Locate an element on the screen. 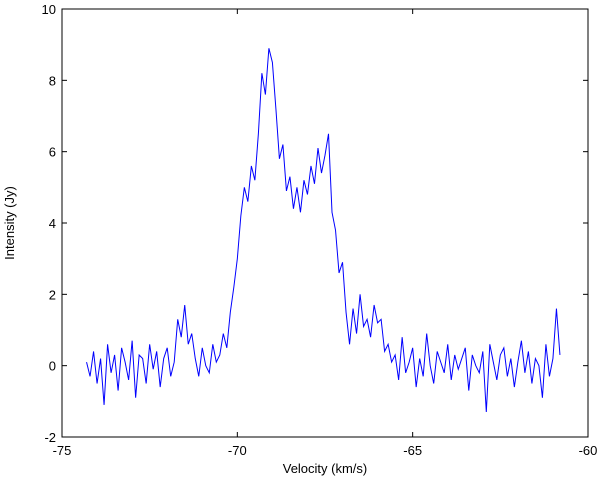  y-tick-label: 8 is located at coordinates (52, 80).